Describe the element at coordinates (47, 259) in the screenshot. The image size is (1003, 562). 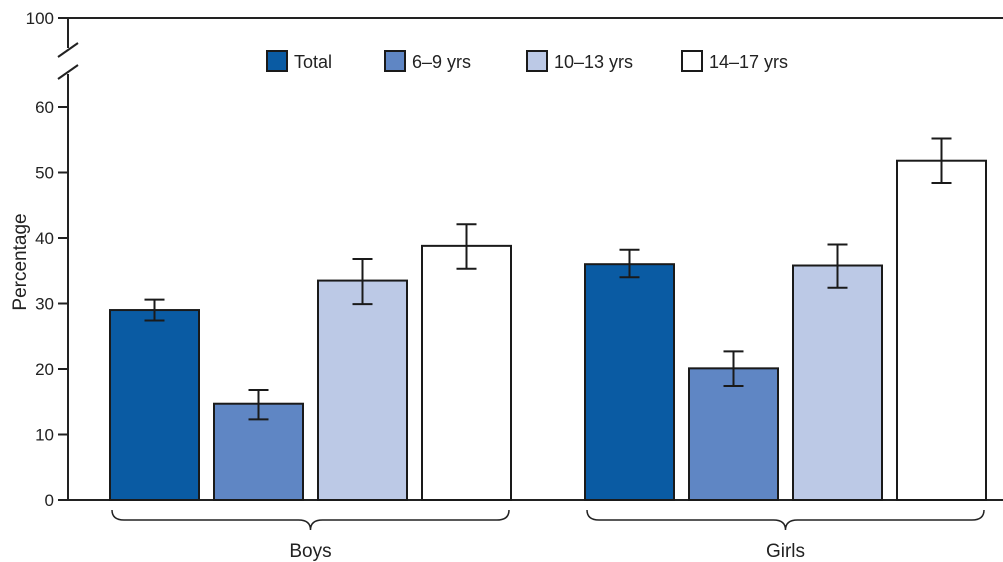
I see `y-ticks: 0 10 20 30 40 50 60 100` at that location.